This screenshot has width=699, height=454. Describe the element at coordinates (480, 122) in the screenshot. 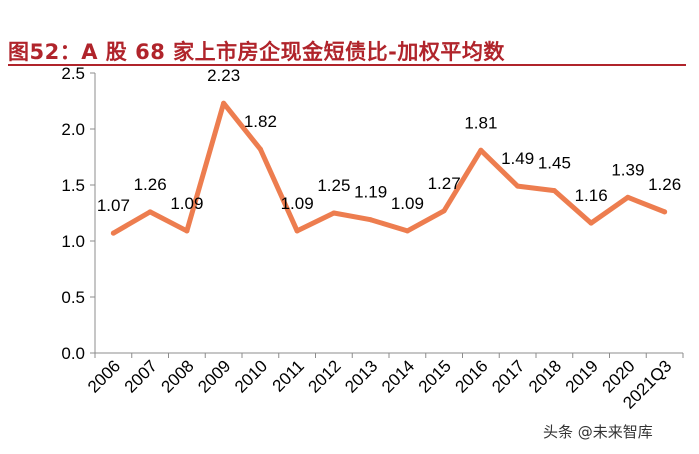

I see `data-label: 1.81` at that location.